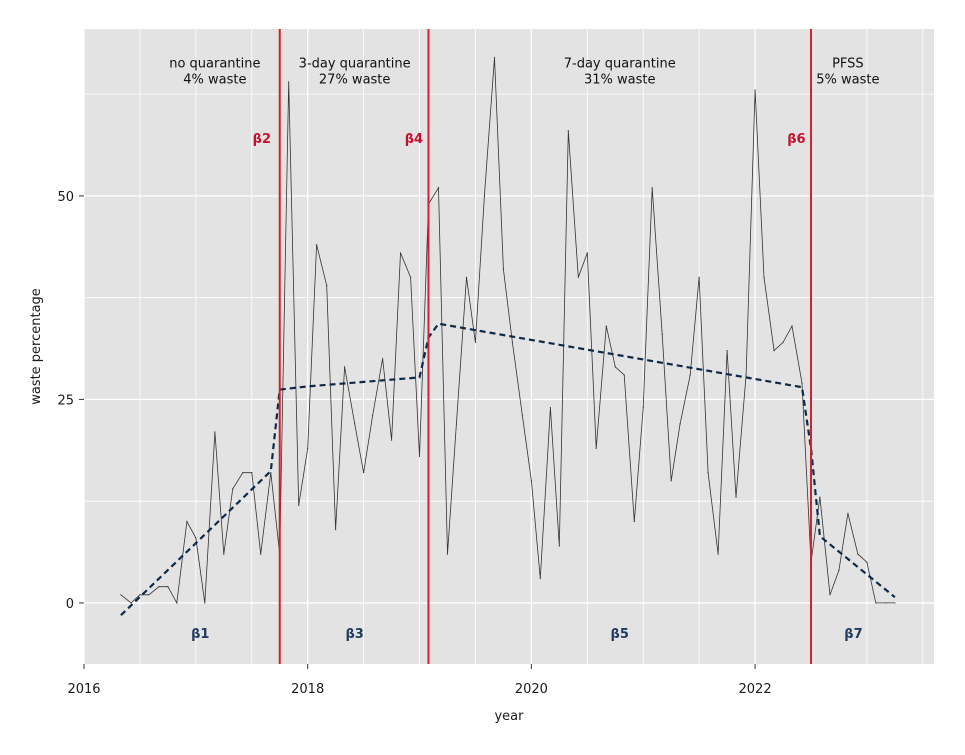 The height and width of the screenshot is (755, 965). Describe the element at coordinates (83, 689) in the screenshot. I see `x-tick-label: 2016` at that location.